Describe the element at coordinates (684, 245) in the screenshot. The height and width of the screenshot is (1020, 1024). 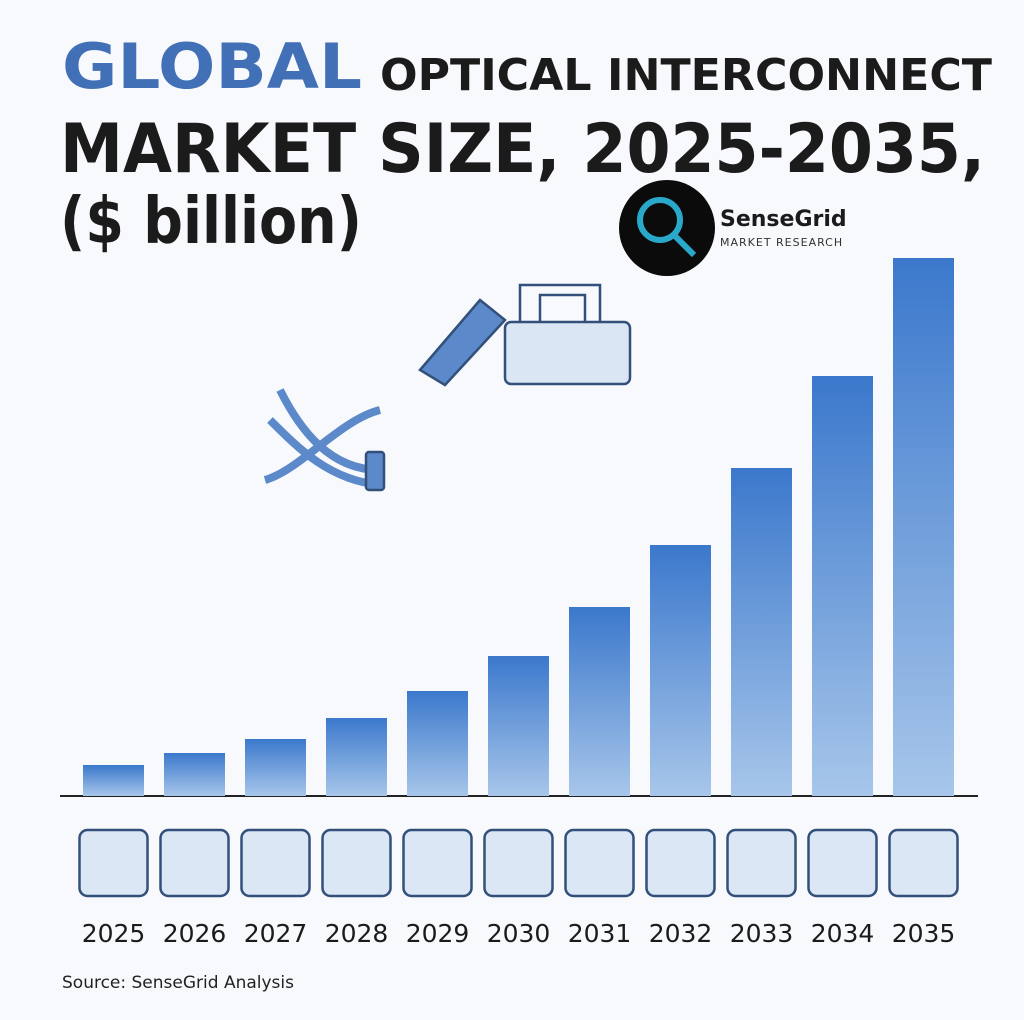
I see `logo-handle` at that location.